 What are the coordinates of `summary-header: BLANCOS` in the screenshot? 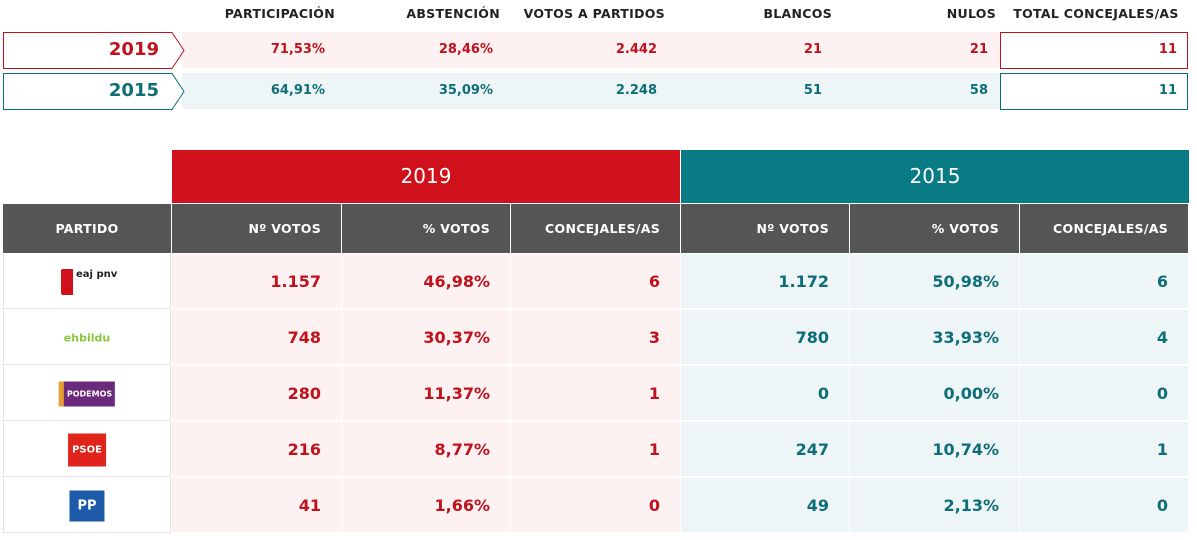 It's located at (797, 13).